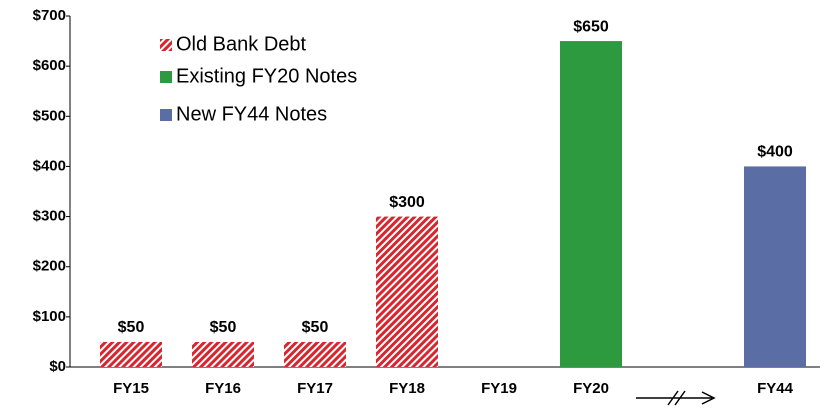  What do you see at coordinates (407, 202) in the screenshot?
I see `data-label: $300` at bounding box center [407, 202].